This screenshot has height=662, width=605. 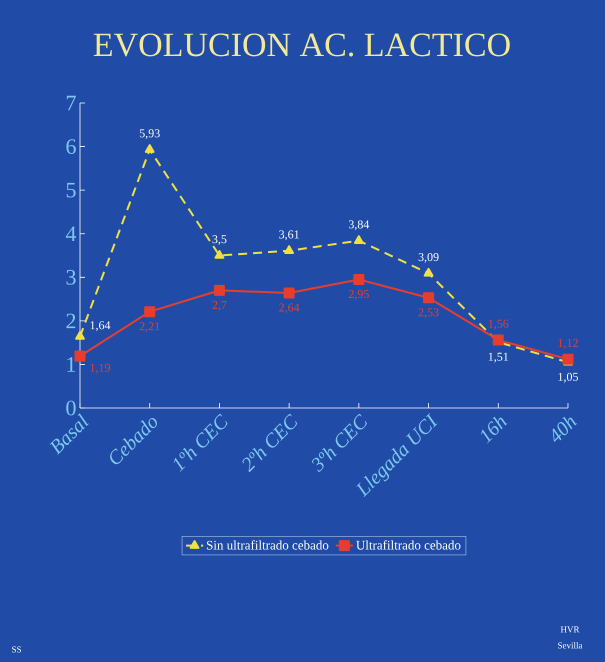 What do you see at coordinates (71, 190) in the screenshot?
I see `y-tick-label: 5` at bounding box center [71, 190].